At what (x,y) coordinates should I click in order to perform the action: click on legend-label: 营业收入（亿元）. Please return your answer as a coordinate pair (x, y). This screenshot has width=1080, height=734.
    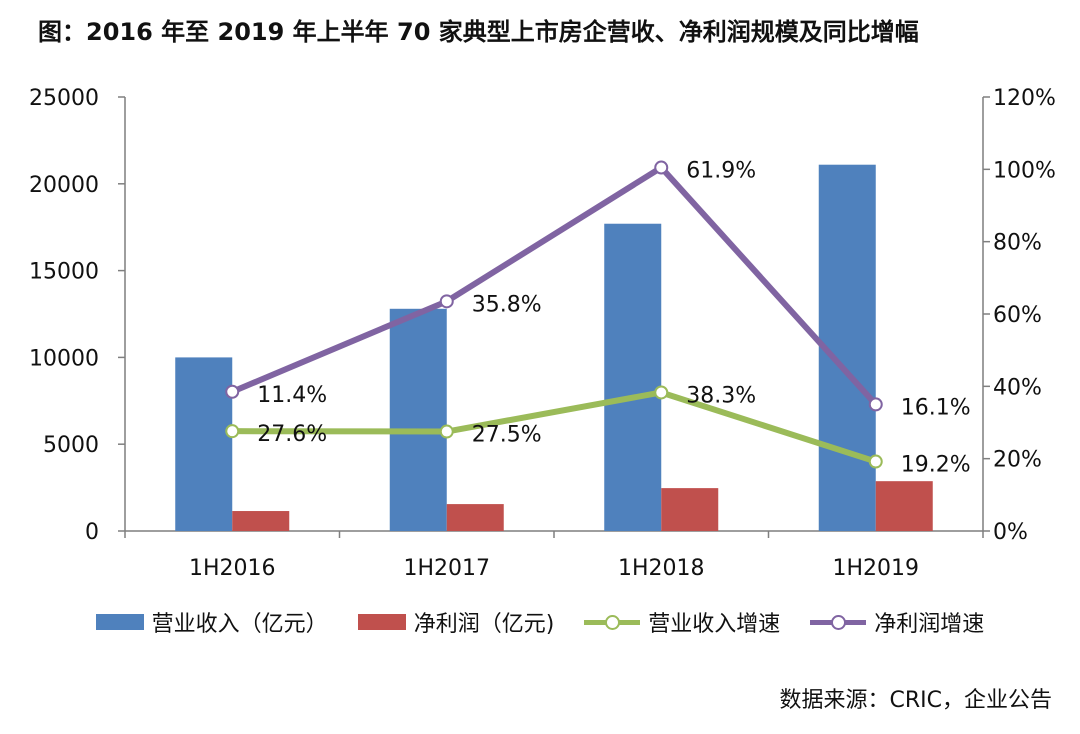
    Looking at the image, I should click on (239, 624).